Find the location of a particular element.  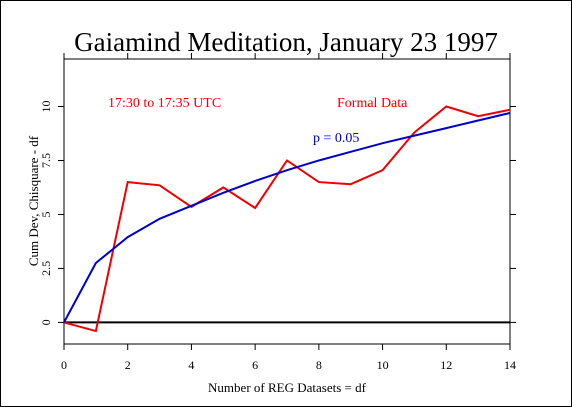

x-tick-label: 0 is located at coordinates (64, 365).